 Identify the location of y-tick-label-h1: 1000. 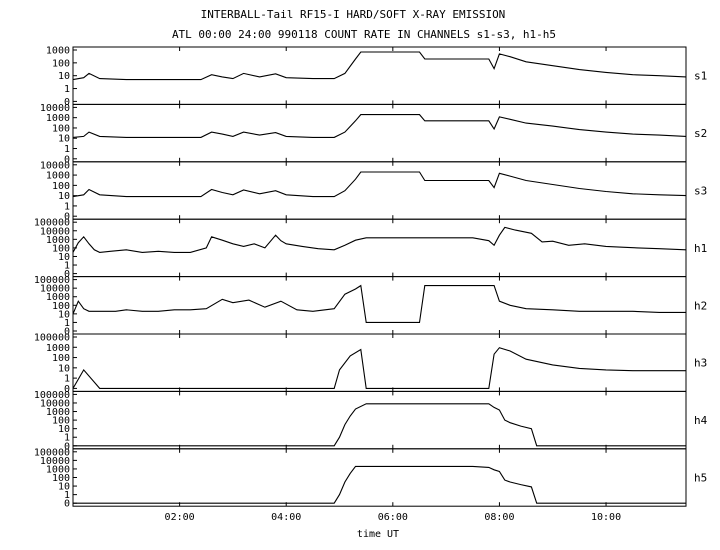
(58, 240).